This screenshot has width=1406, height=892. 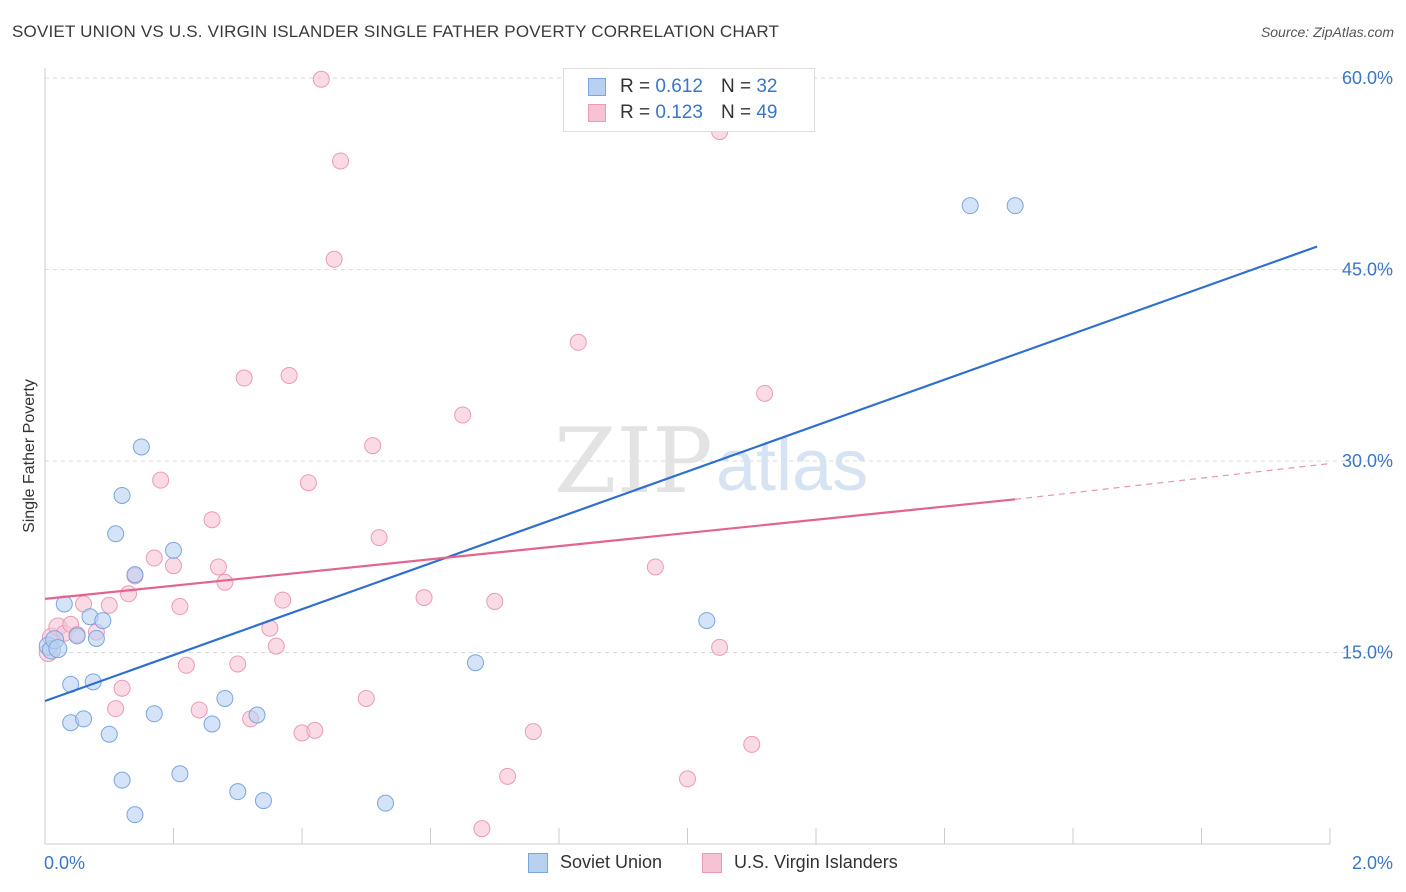 What do you see at coordinates (767, 86) in the screenshot?
I see `legend-n-value: 32` at bounding box center [767, 86].